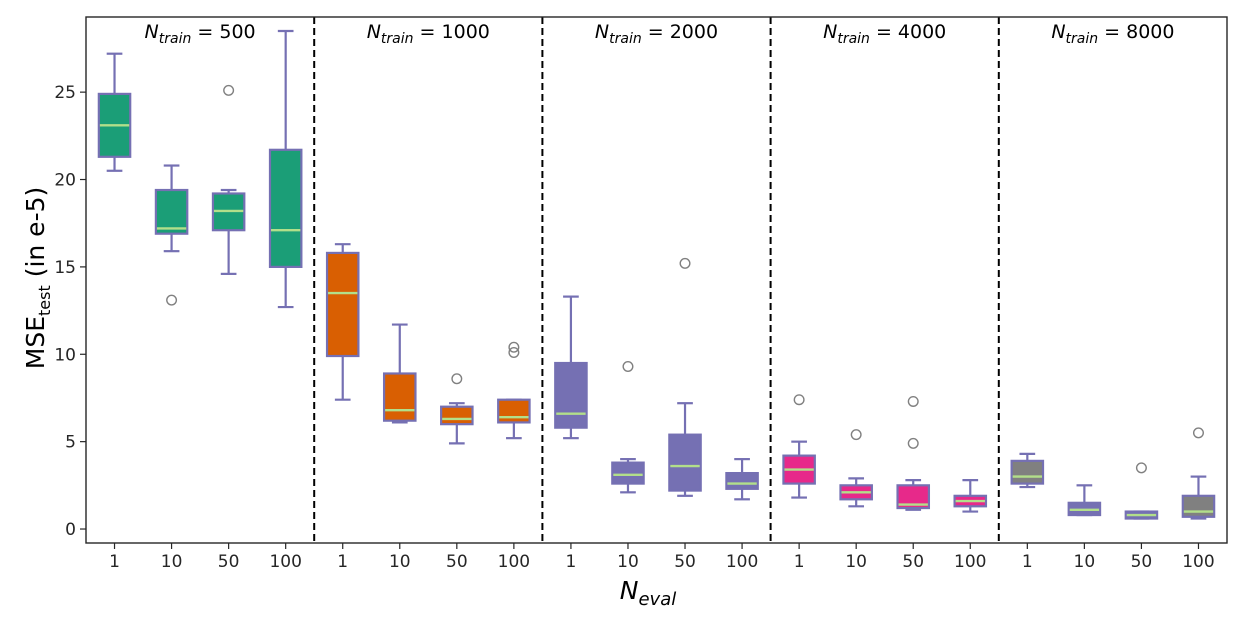  What do you see at coordinates (1136, 32) in the screenshot?
I see `panel-label-value: = 8000` at bounding box center [1136, 32].